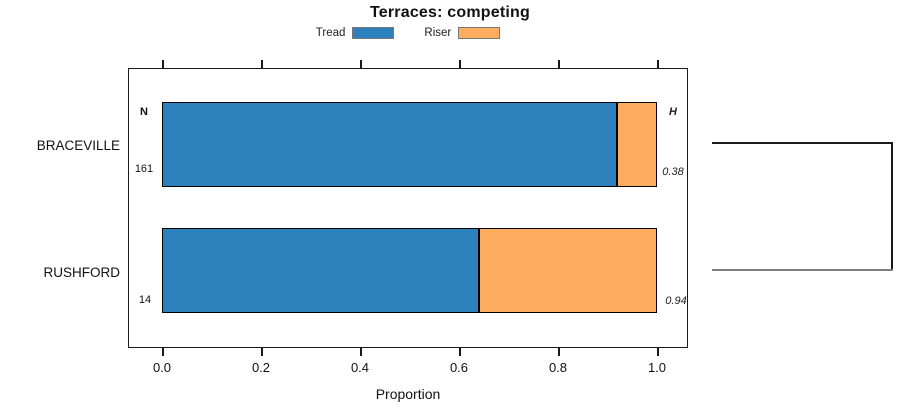 The width and height of the screenshot is (900, 420). What do you see at coordinates (360, 367) in the screenshot?
I see `axis-tick-label: 0.4` at bounding box center [360, 367].